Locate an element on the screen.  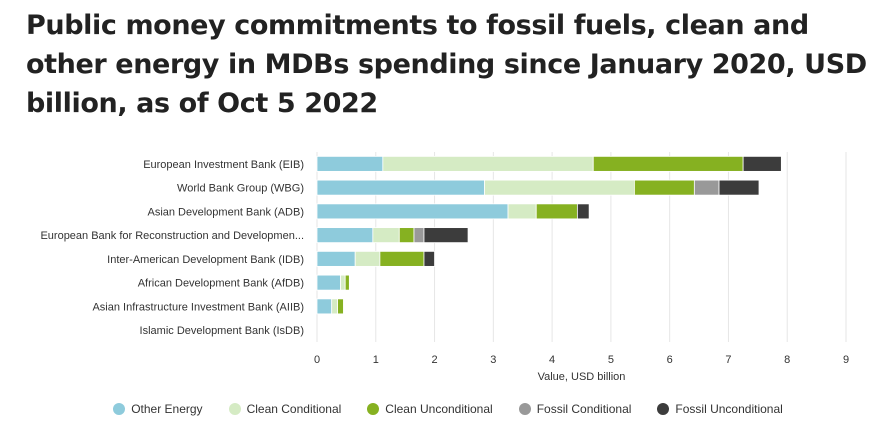
x-tick-label: 7 is located at coordinates (728, 360).